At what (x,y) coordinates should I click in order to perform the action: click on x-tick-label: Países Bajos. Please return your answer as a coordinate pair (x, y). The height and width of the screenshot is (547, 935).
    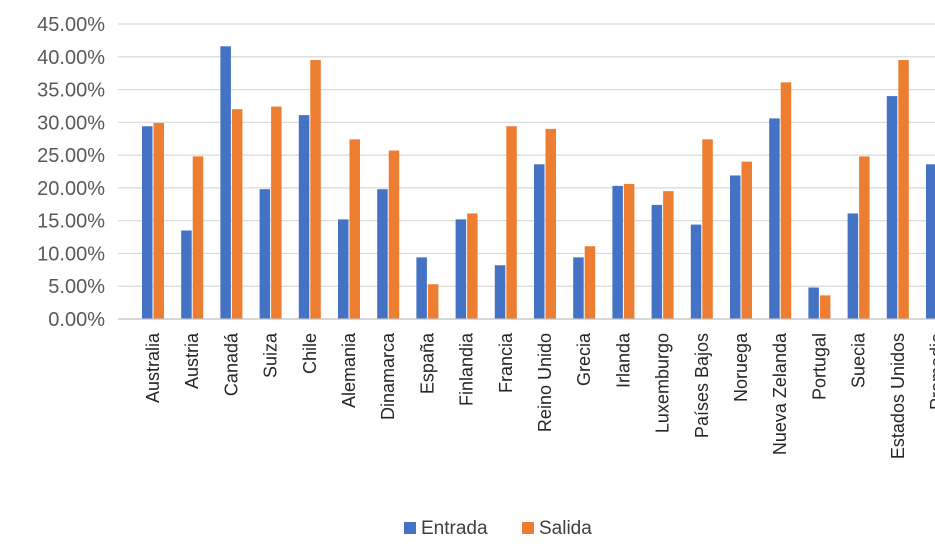
    Looking at the image, I should click on (702, 385).